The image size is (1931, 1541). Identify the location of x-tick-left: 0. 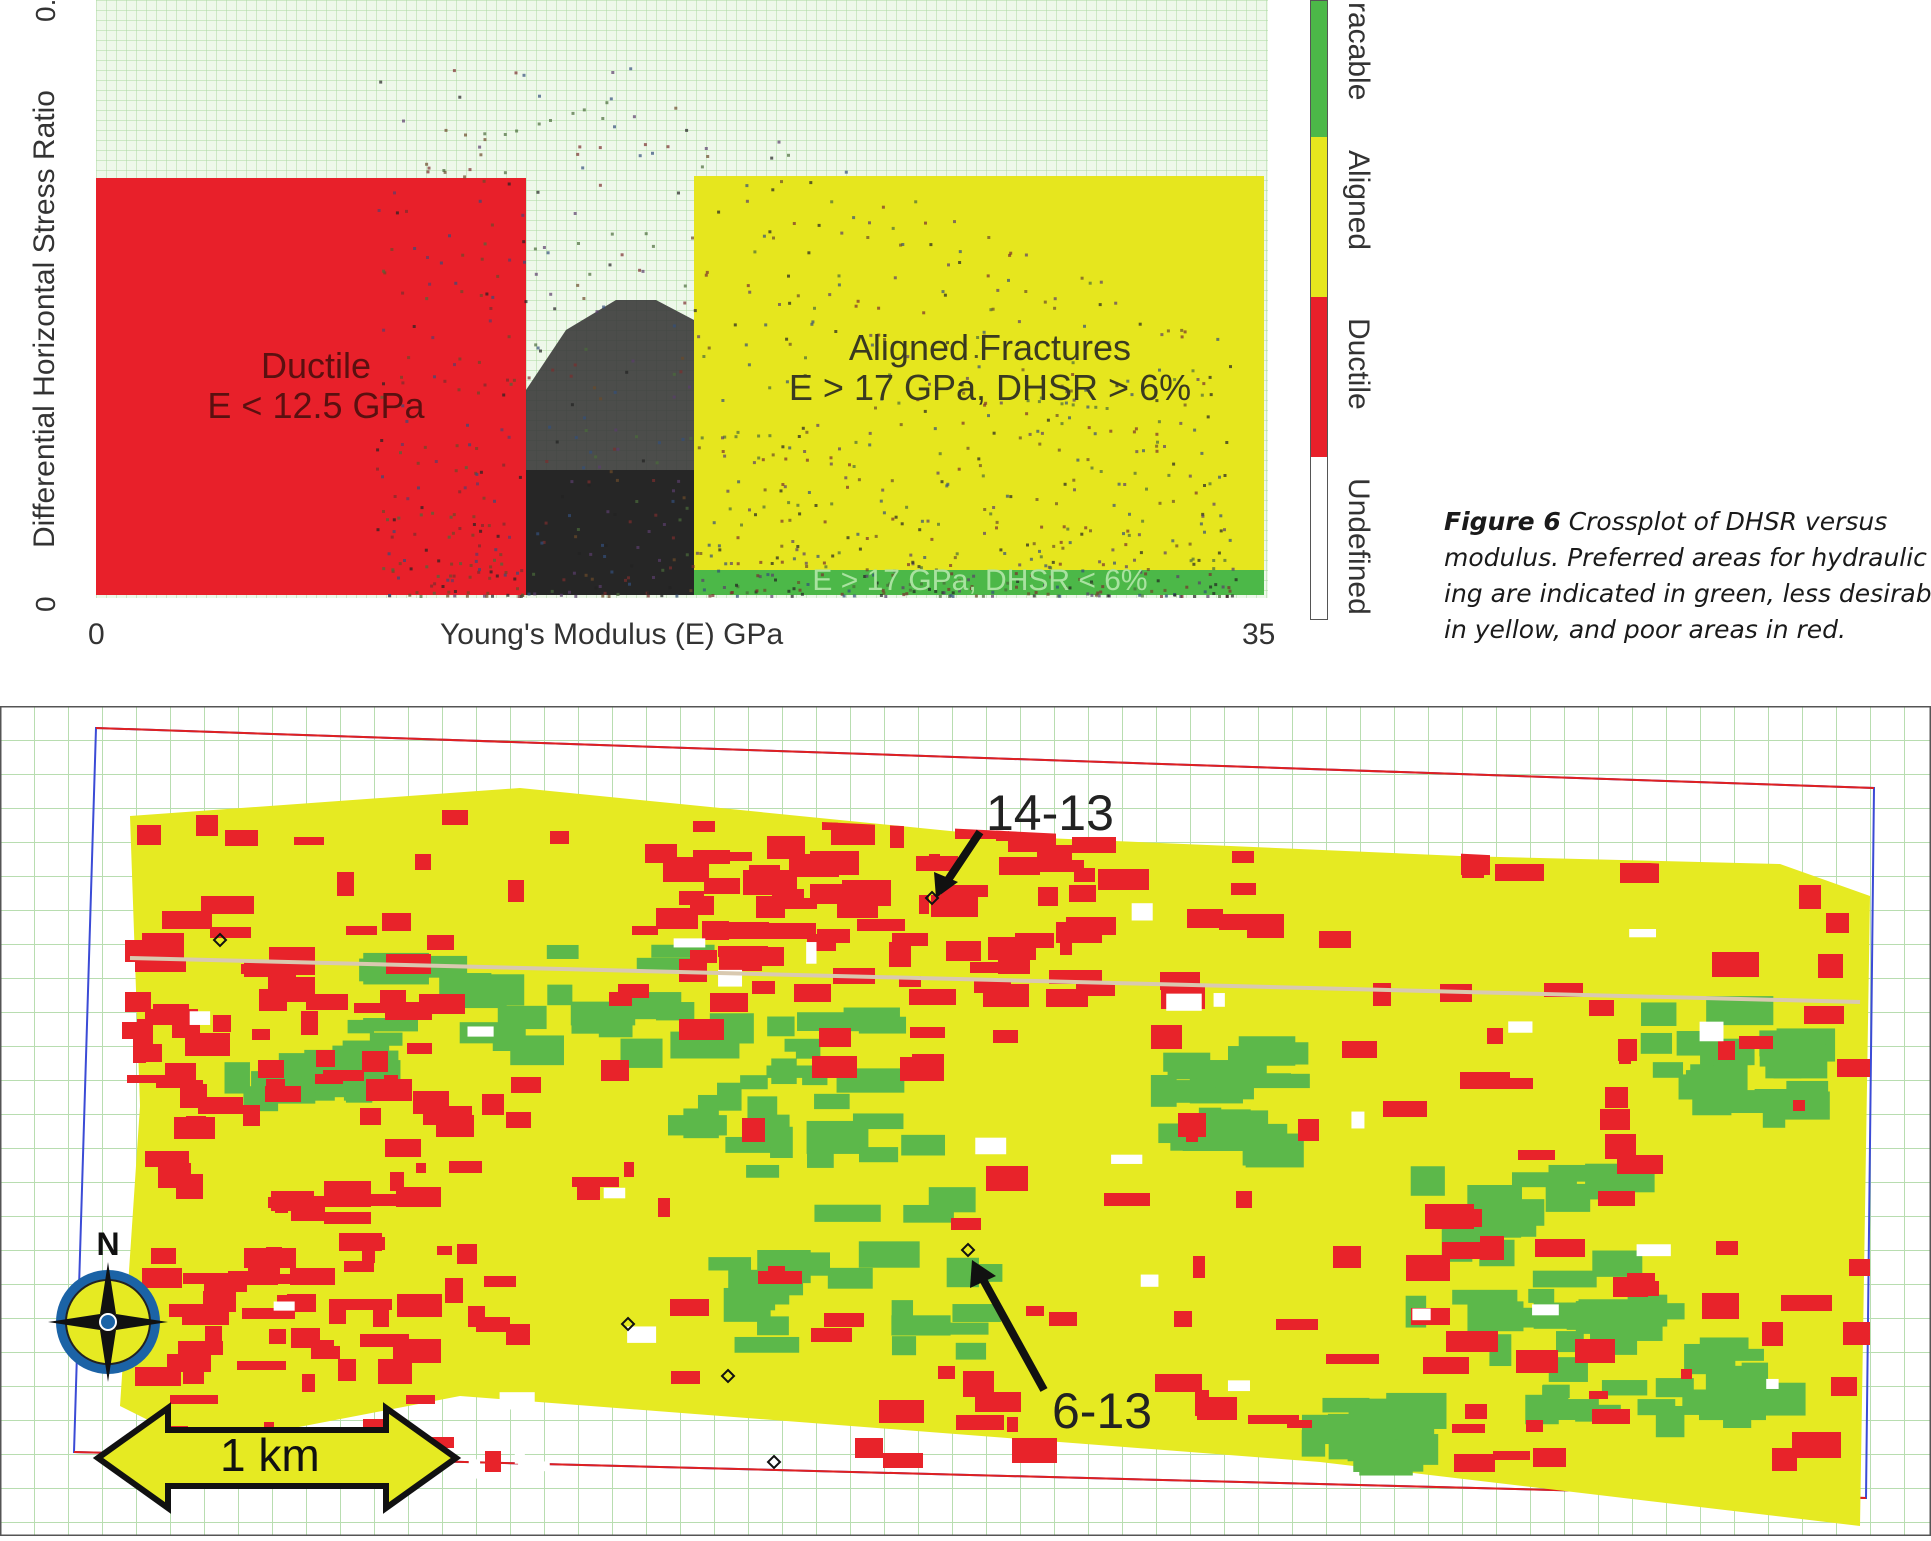
(96, 634).